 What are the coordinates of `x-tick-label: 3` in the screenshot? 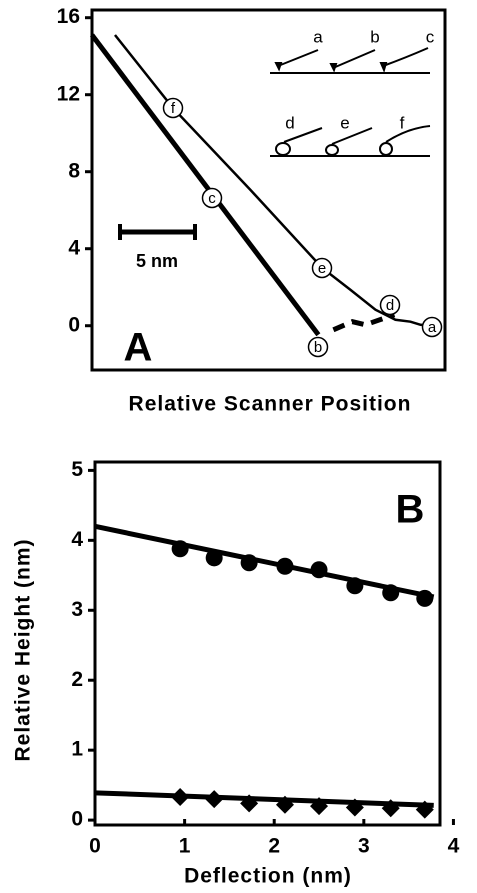 It's located at (364, 846).